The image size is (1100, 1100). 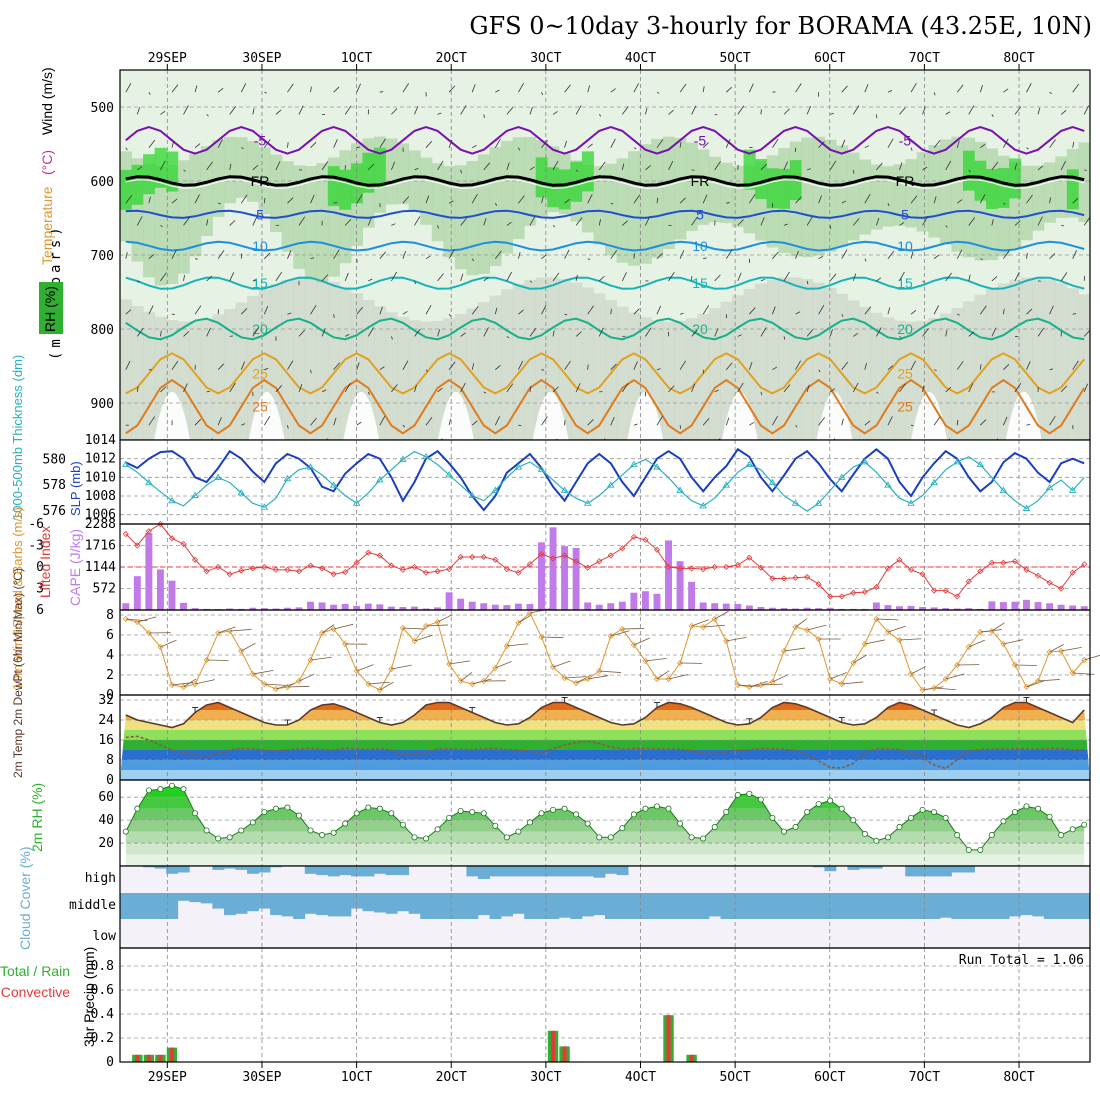 I want to click on isotherm-label: 25, so click(x=905, y=373).